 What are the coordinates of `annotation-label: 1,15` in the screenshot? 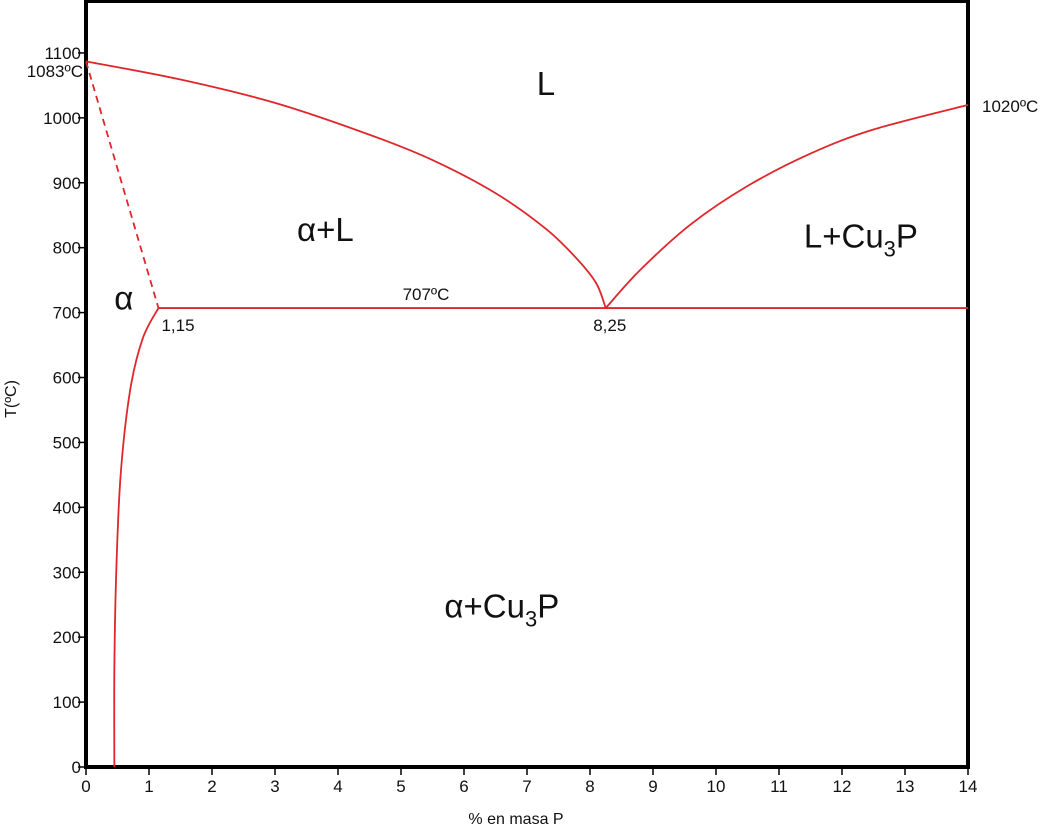 It's located at (177, 325).